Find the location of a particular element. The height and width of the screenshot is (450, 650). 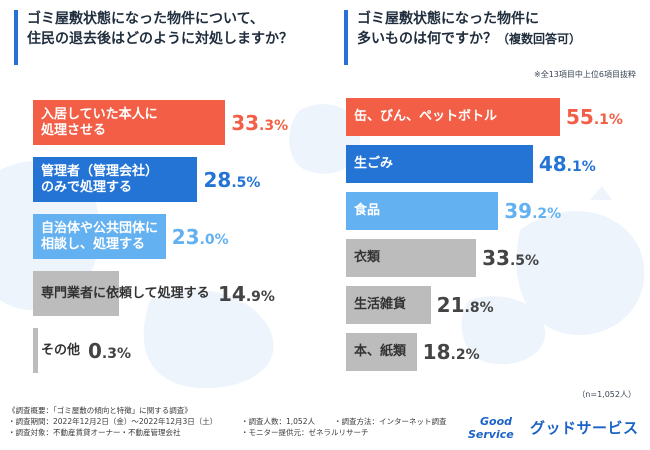

left-title-line1: ゴミ屋敷状態になった物件について、 is located at coordinates (145, 19).